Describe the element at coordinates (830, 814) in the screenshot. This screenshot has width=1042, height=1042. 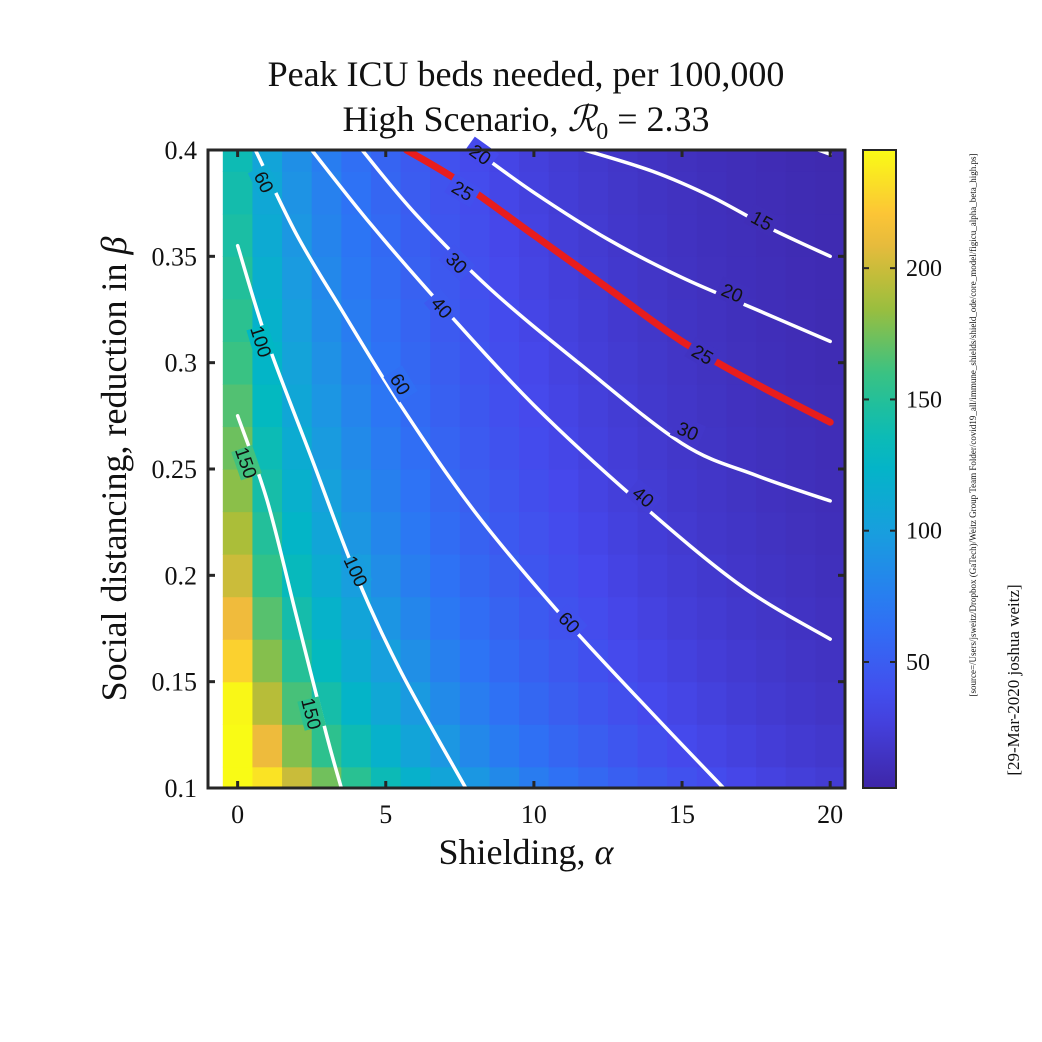
I see `x-tick-label: 20` at that location.